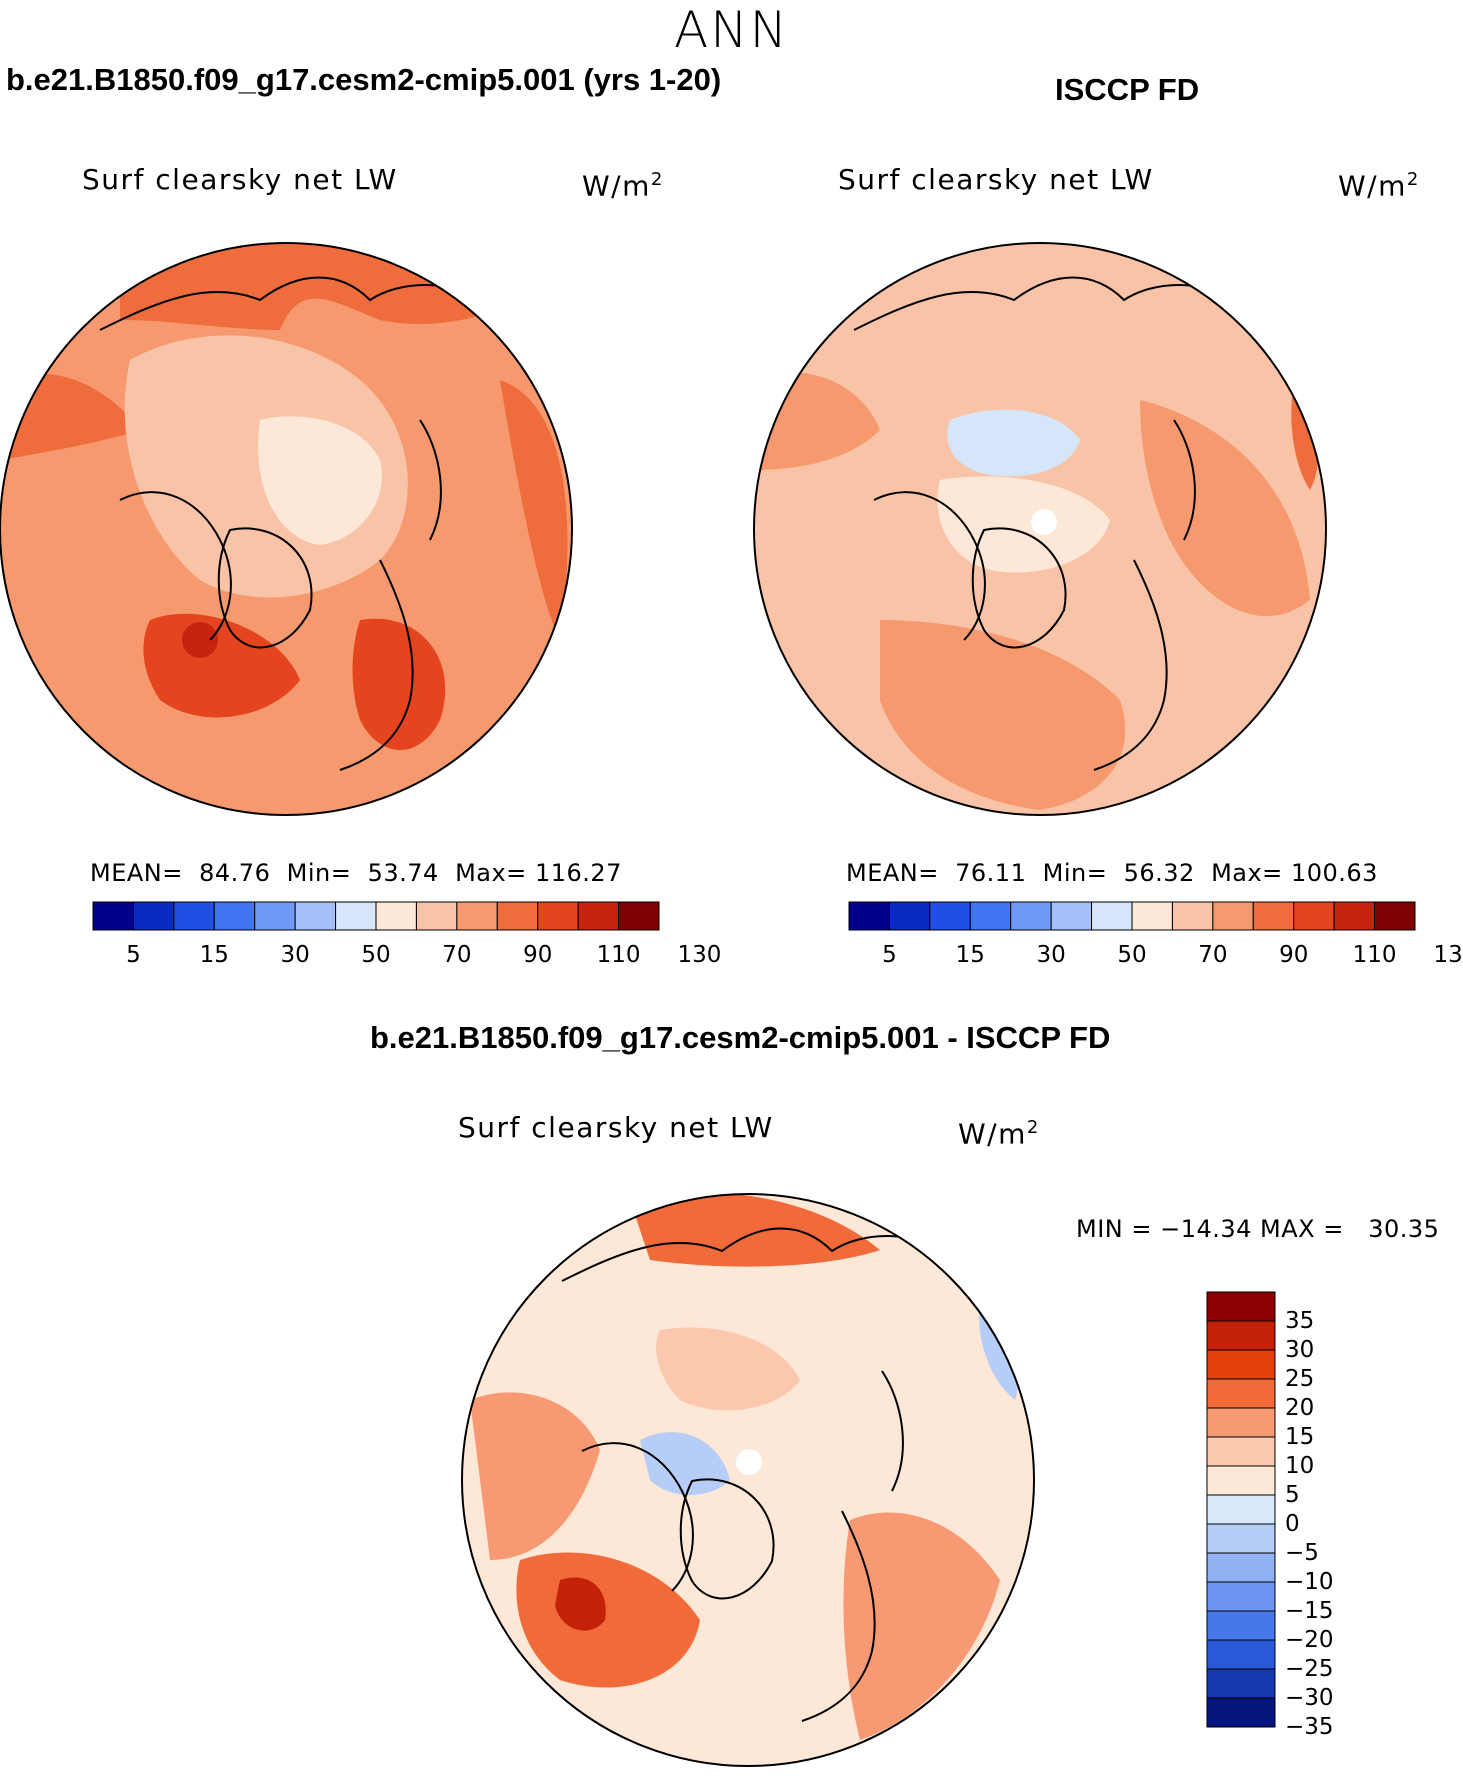  I want to click on colorbar-2-tick-label: 5, so click(889, 955).